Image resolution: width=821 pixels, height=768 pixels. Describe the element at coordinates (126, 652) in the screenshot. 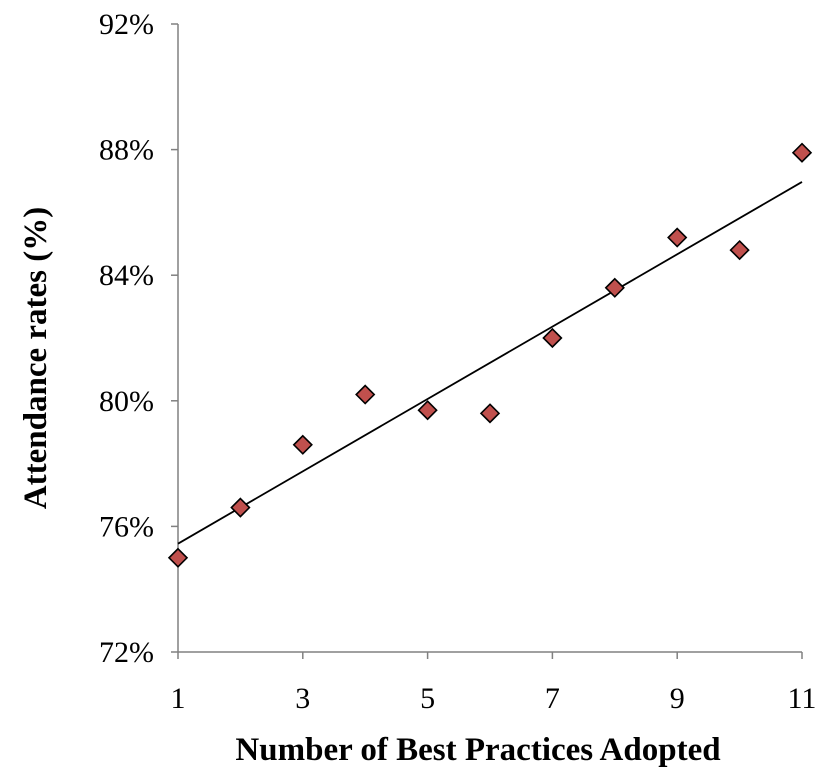

I see `y-tick-label: 72%` at that location.